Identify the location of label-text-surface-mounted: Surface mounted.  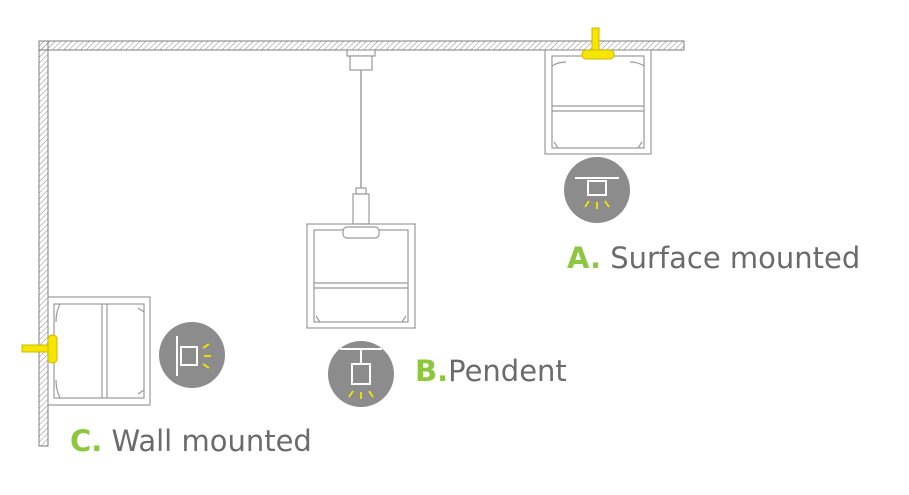
(731, 258).